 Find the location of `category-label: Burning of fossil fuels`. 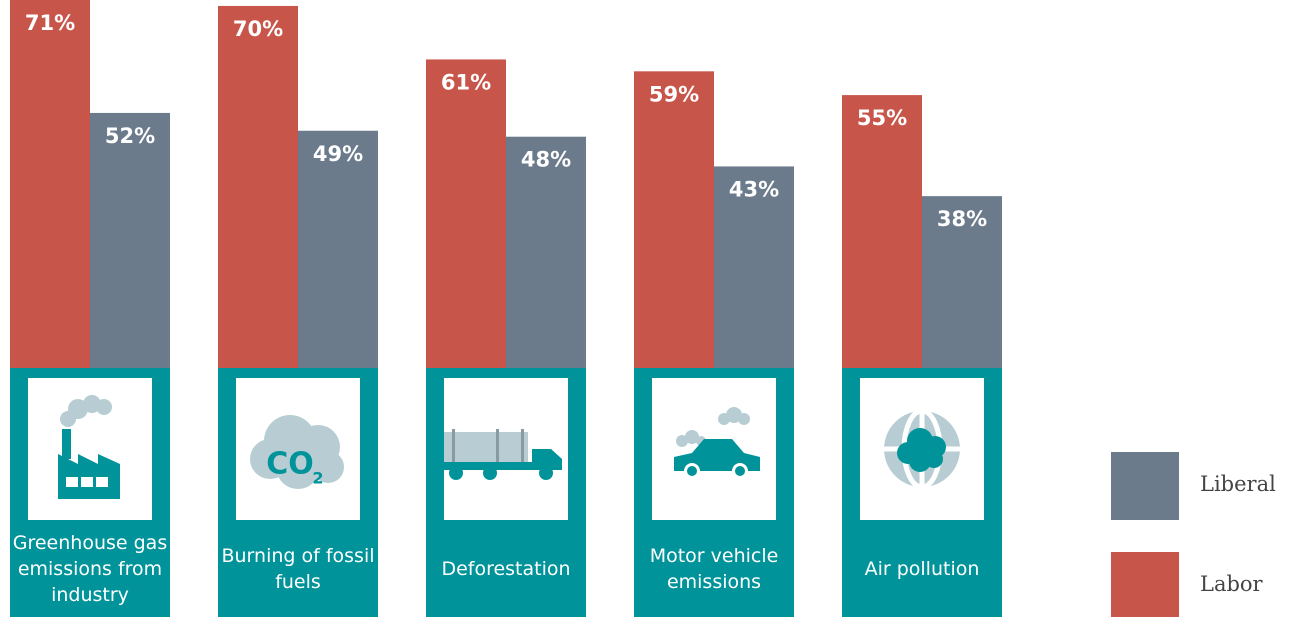

category-label: Burning of fossil fuels is located at coordinates (298, 568).